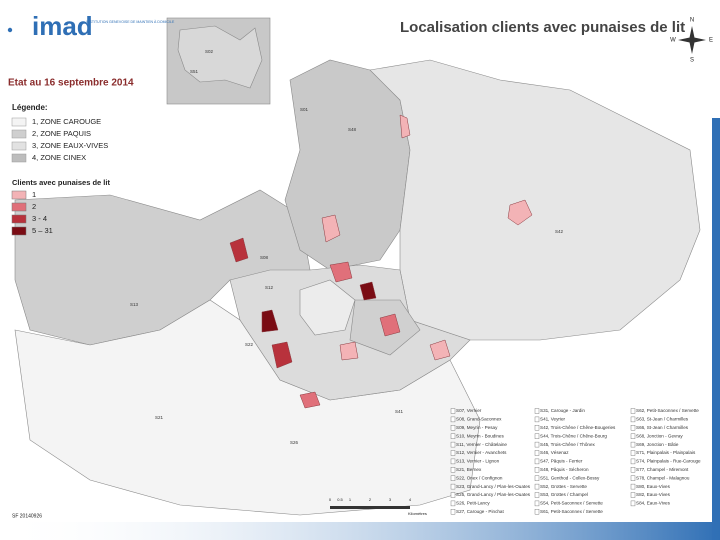  Describe the element at coordinates (663, 477) in the screenshot. I see `sector-item: S78, Champel - Malagnou` at that location.